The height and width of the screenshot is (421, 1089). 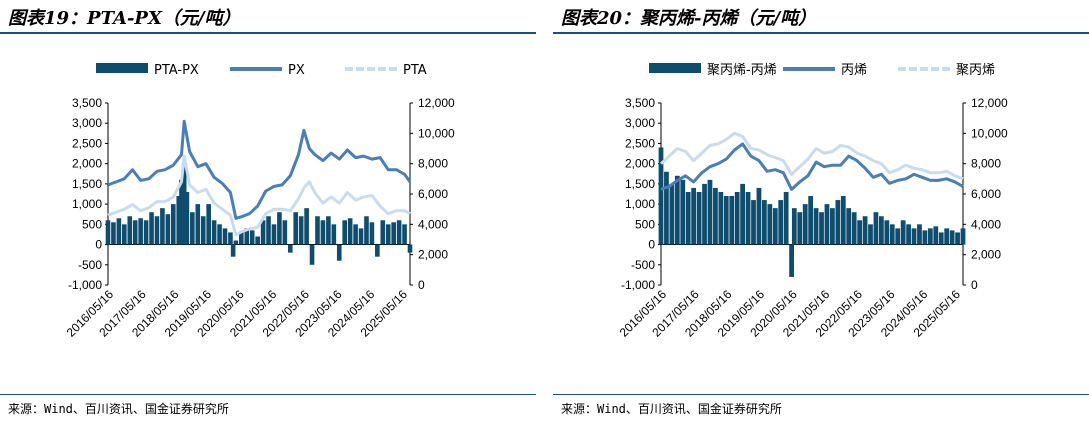 What do you see at coordinates (986, 224) in the screenshot?
I see `right-tick-label: 4,000` at bounding box center [986, 224].